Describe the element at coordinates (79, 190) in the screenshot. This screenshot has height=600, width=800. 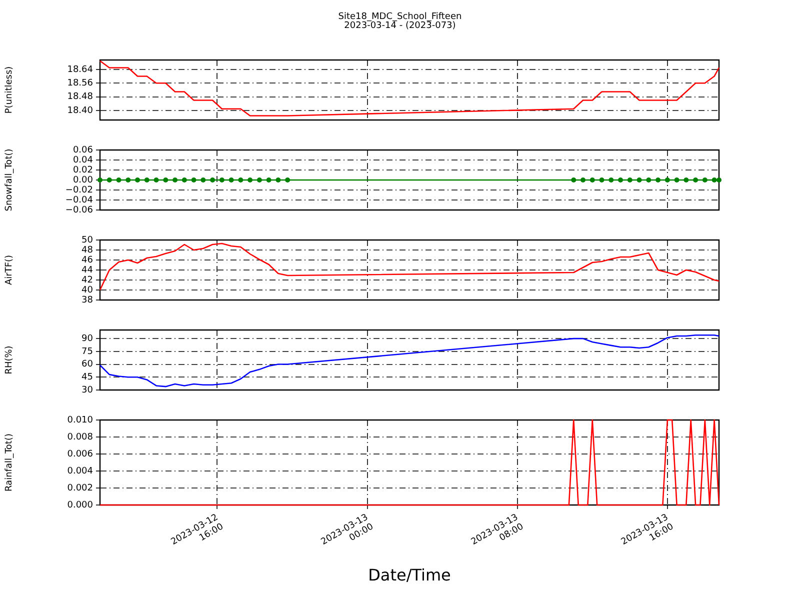
I see `y-tick-label: −0.02` at that location.